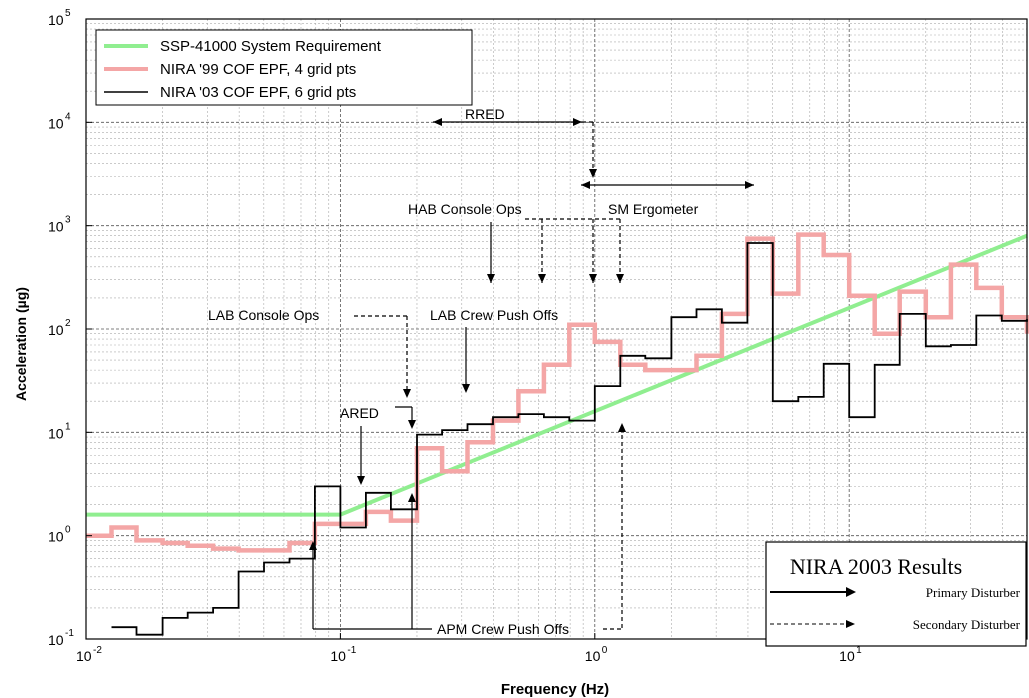 The image size is (1029, 698). I want to click on rred-right-arrowhead, so click(577, 122).